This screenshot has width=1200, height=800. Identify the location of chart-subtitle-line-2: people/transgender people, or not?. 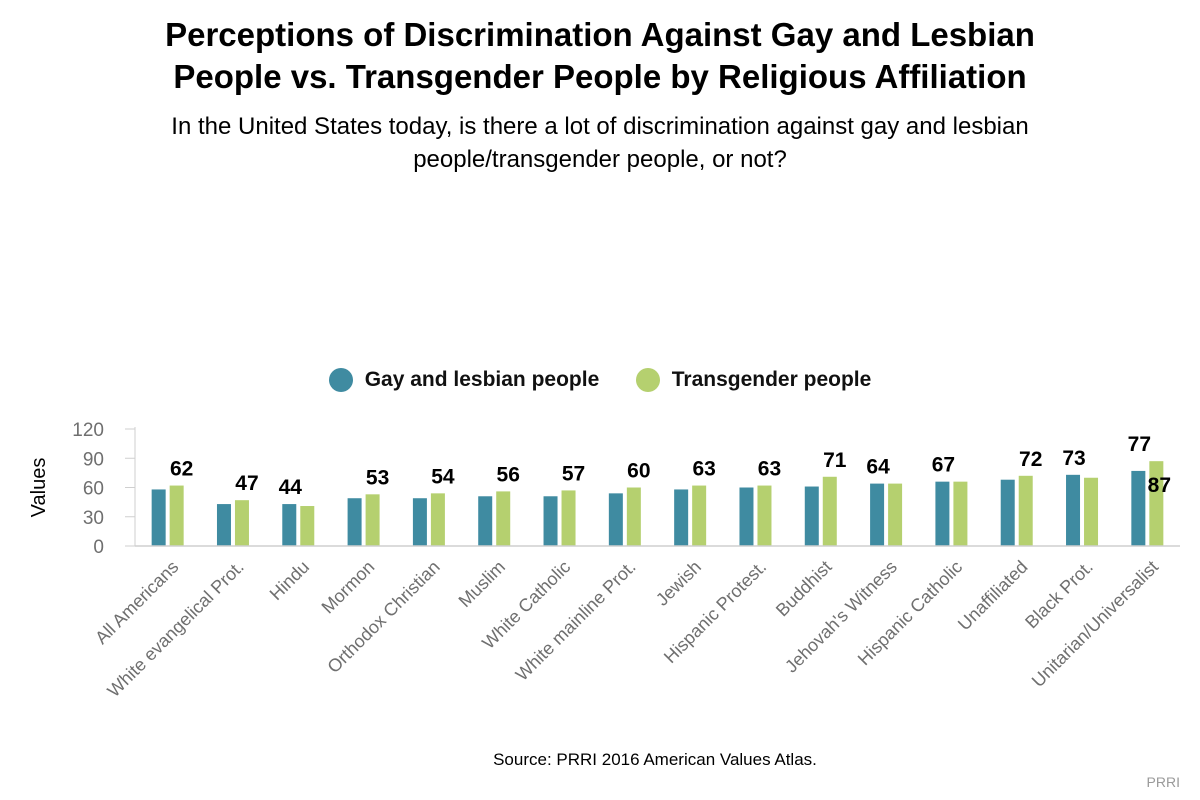
(600, 159).